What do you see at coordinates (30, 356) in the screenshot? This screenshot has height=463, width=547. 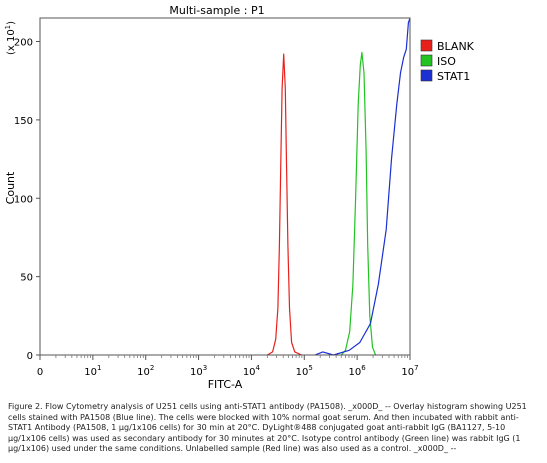 I see `y-tick-label: 0` at bounding box center [30, 356].